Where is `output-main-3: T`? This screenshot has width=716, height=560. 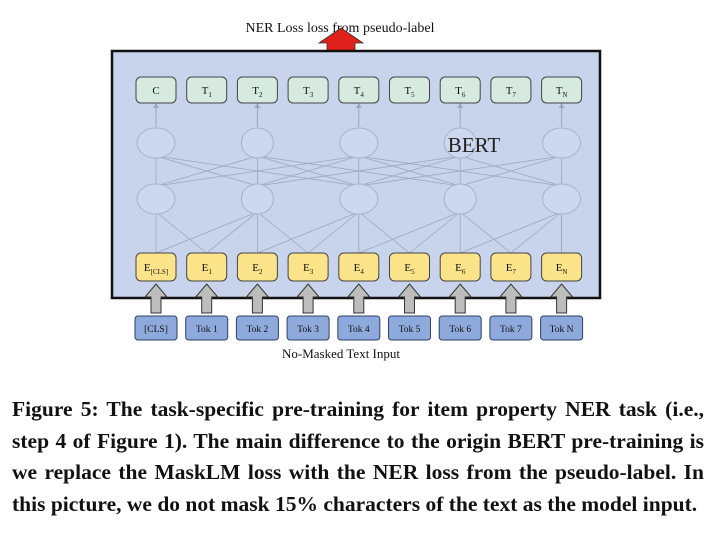
output-main-3: T is located at coordinates (306, 91).